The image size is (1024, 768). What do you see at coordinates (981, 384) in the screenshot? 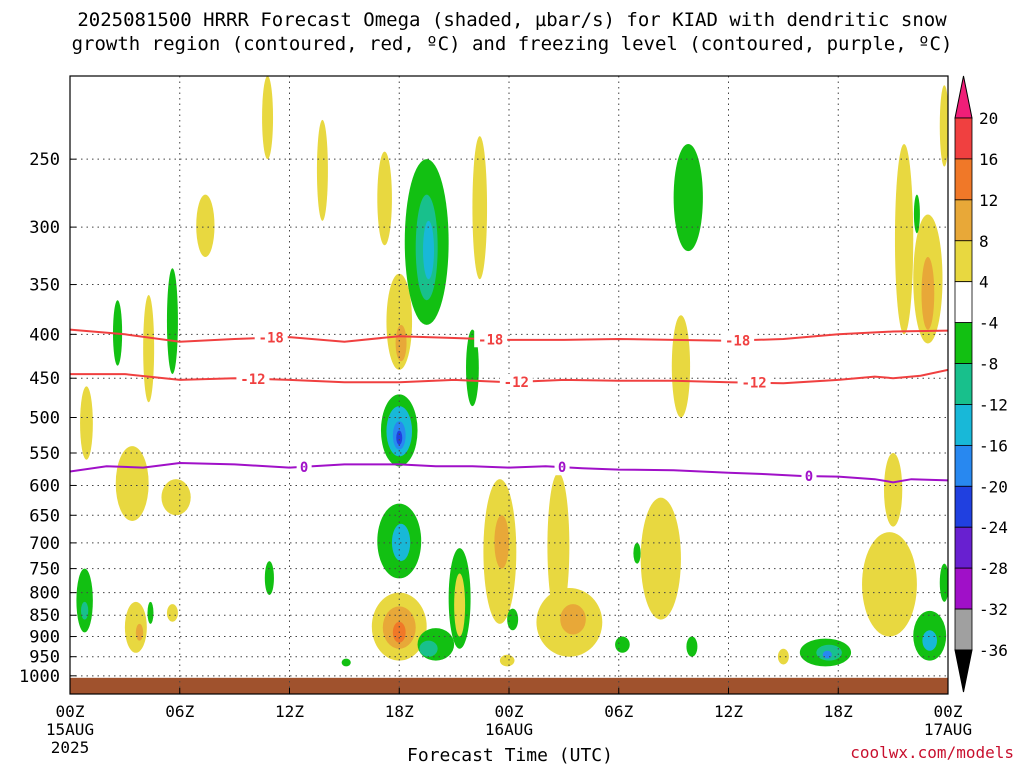
I see `colorbar: 20 16 12 8 4 -4 -8 -12 -16 -20 -24 -28 -32 -36` at bounding box center [981, 384].